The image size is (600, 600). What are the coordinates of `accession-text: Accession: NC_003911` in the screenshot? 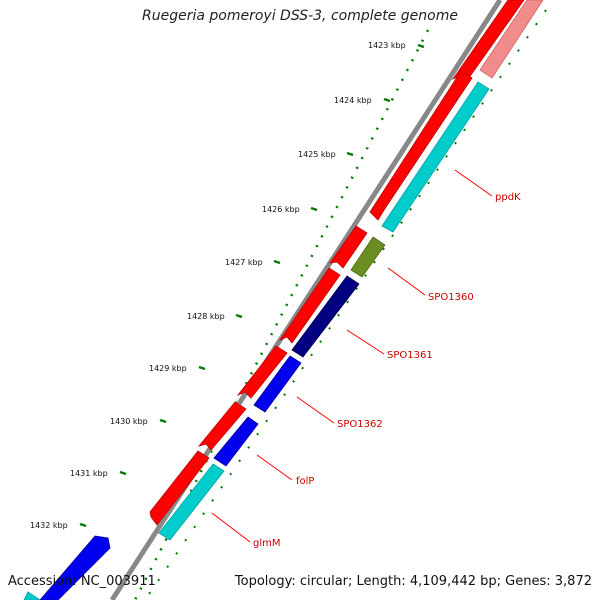 It's located at (82, 581).